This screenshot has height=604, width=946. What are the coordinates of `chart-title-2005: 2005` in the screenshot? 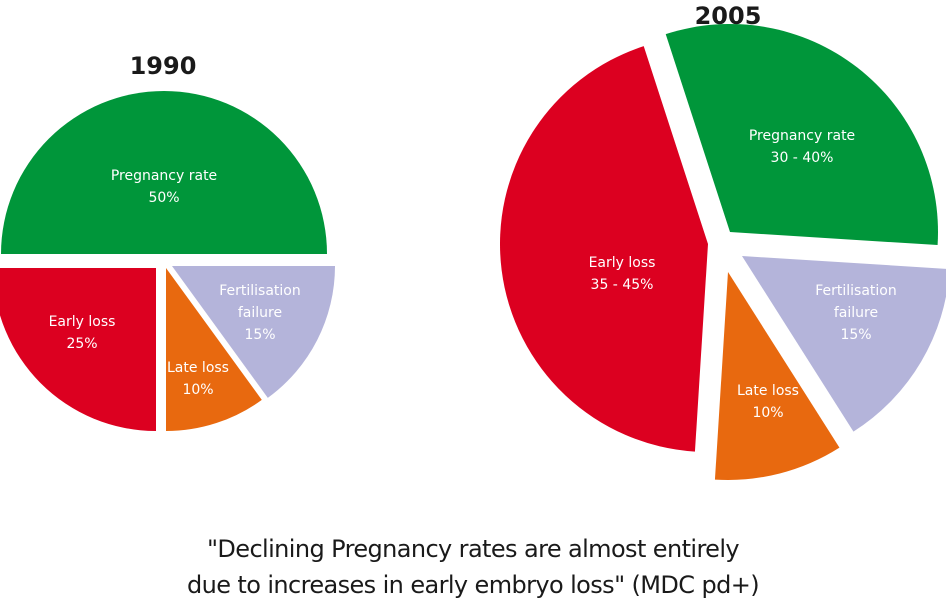 It's located at (728, 16).